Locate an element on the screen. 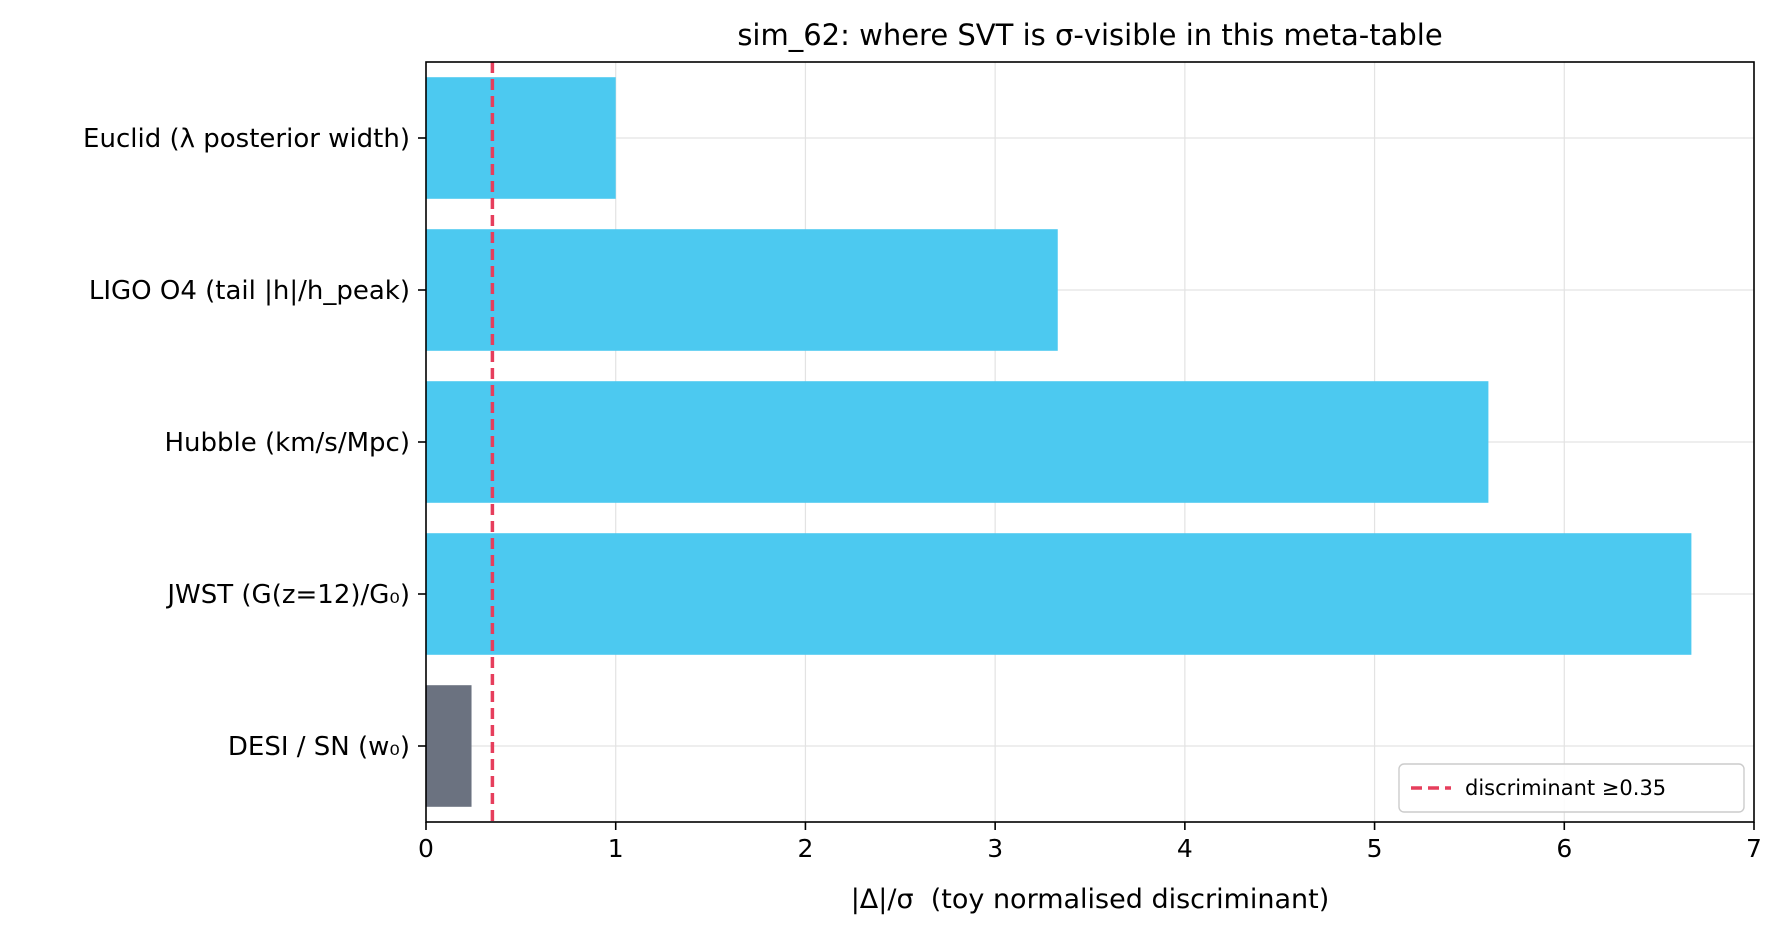  x-tick-label: 2 is located at coordinates (805, 848).